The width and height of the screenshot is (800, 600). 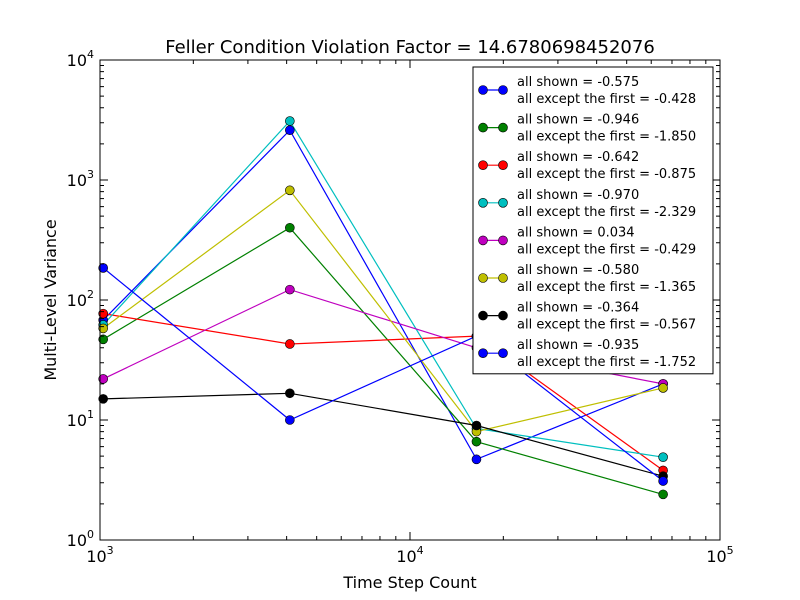 What do you see at coordinates (719, 555) in the screenshot?
I see `x-tick-label: 10⁵` at bounding box center [719, 555].